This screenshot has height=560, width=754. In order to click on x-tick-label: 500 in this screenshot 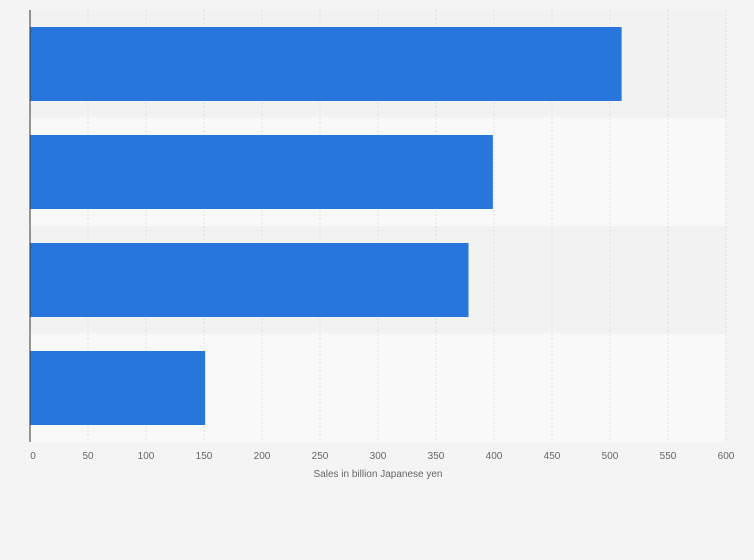, I will do `click(610, 456)`.